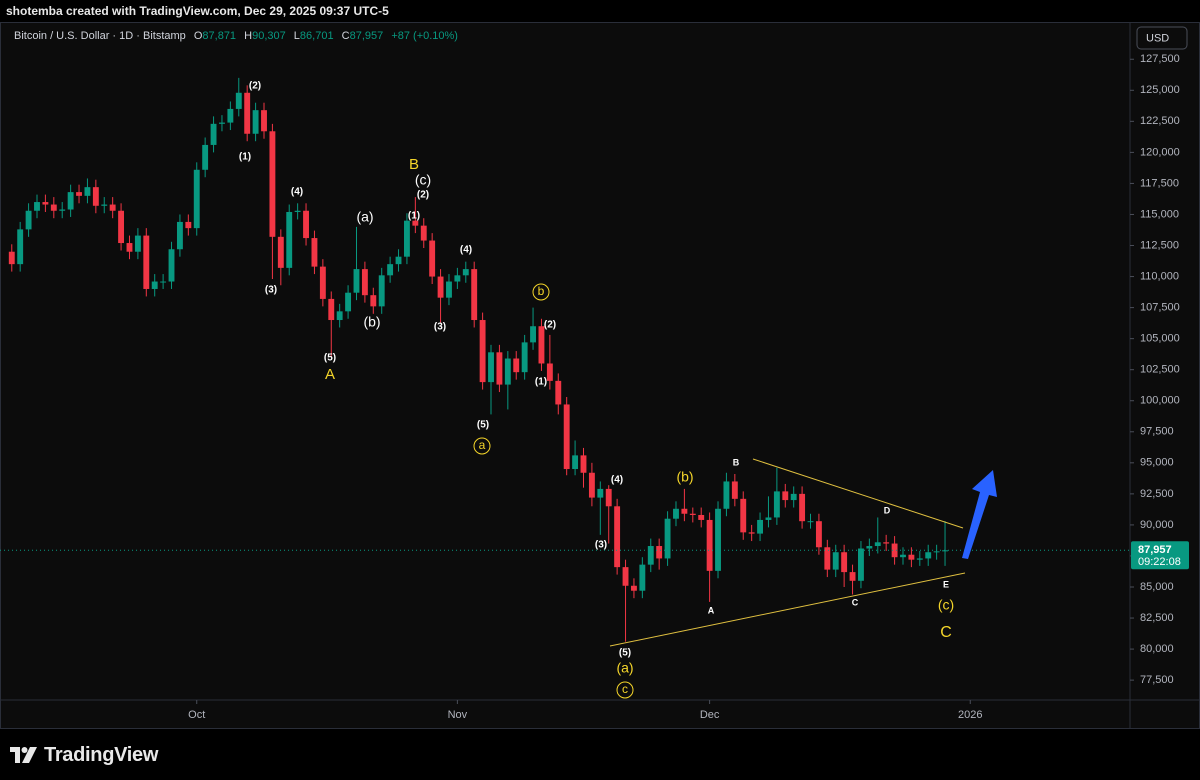  Describe the element at coordinates (330, 374) in the screenshot. I see `wave-label: A` at that location.